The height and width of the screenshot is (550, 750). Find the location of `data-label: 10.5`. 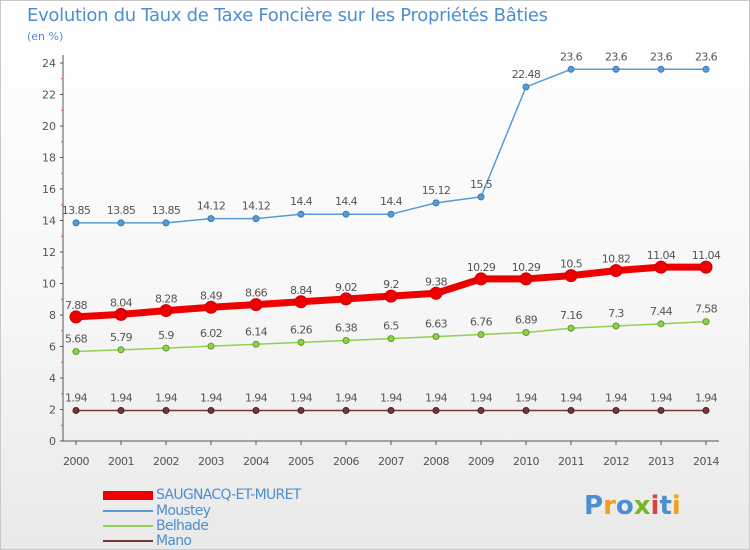

data-label: 10.5 is located at coordinates (571, 264).